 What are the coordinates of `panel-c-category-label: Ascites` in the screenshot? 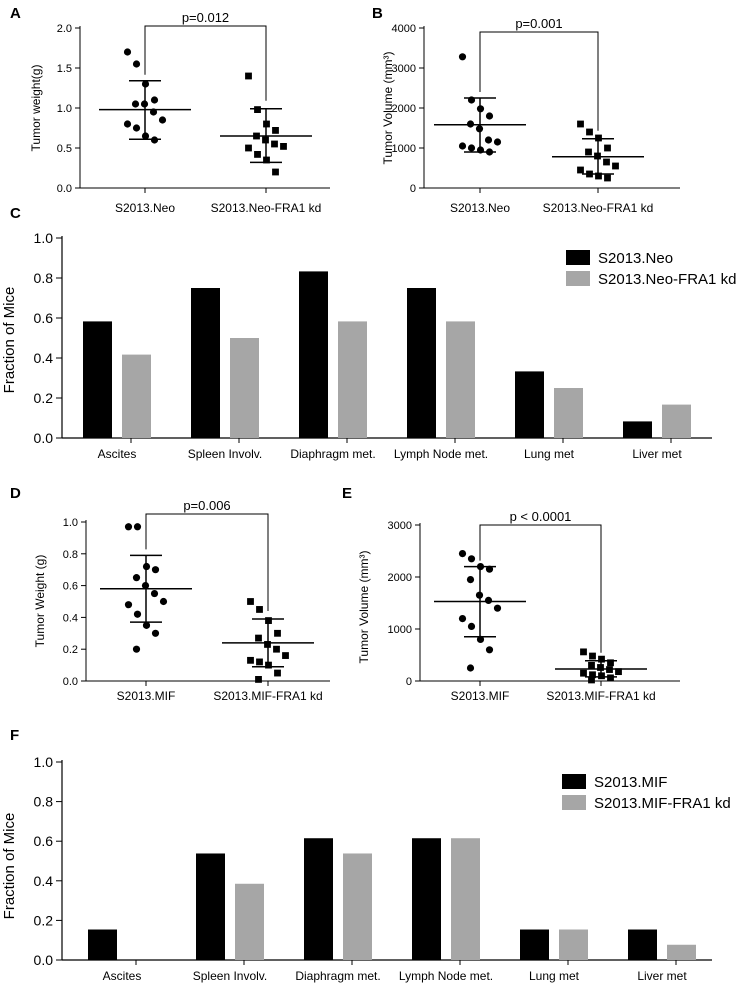 It's located at (117, 454).